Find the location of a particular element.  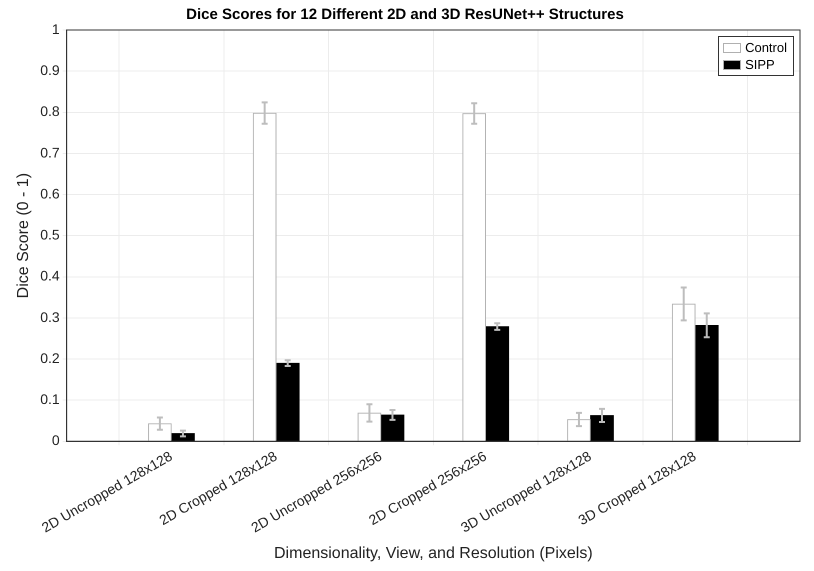

chart-title: Dice Scores for 12 Different 2D and 3D ResUNet++ Structures is located at coordinates (405, 15).